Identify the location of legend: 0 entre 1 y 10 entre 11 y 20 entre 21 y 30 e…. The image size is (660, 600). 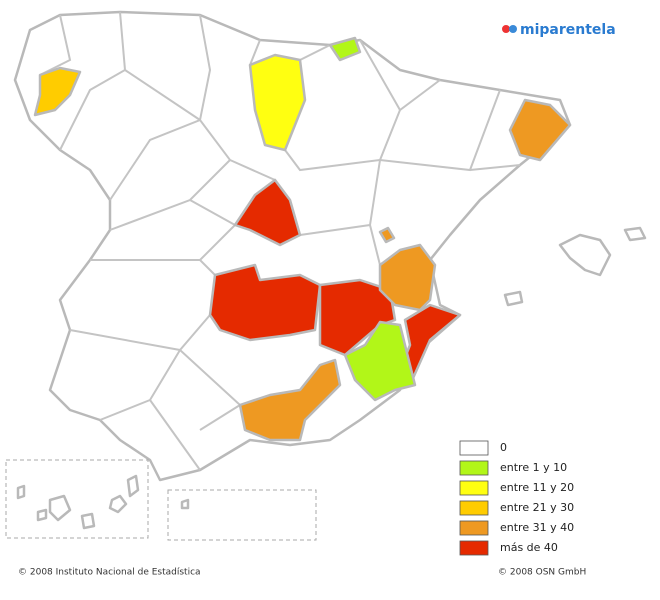
(516, 498).